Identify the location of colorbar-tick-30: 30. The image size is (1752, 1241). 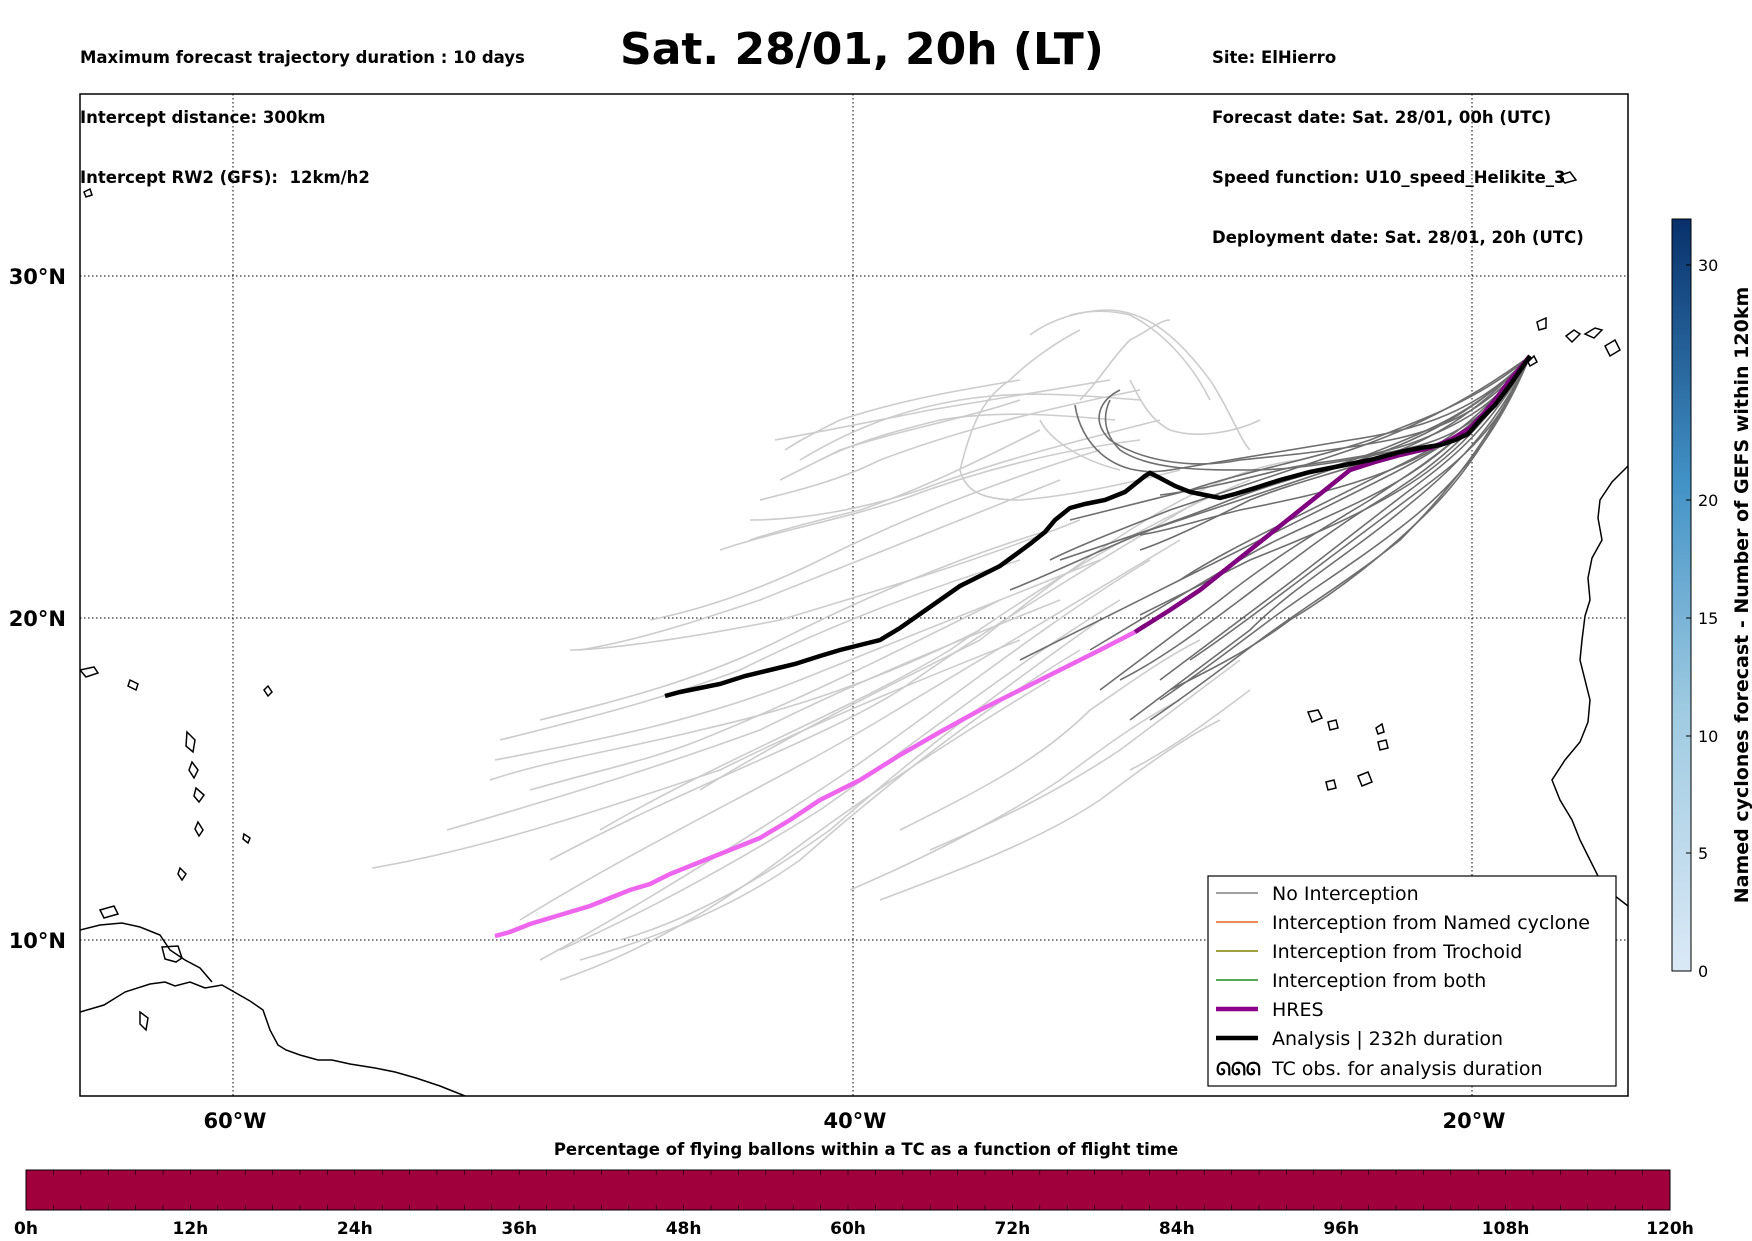
(1708, 265).